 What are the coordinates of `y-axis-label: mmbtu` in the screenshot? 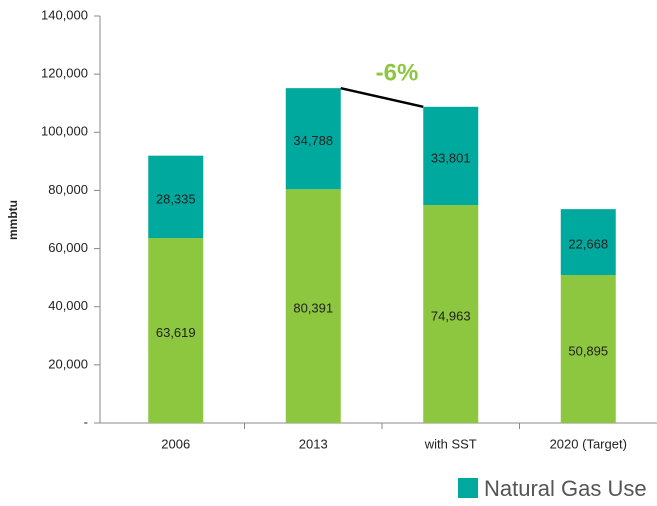 It's located at (13, 220).